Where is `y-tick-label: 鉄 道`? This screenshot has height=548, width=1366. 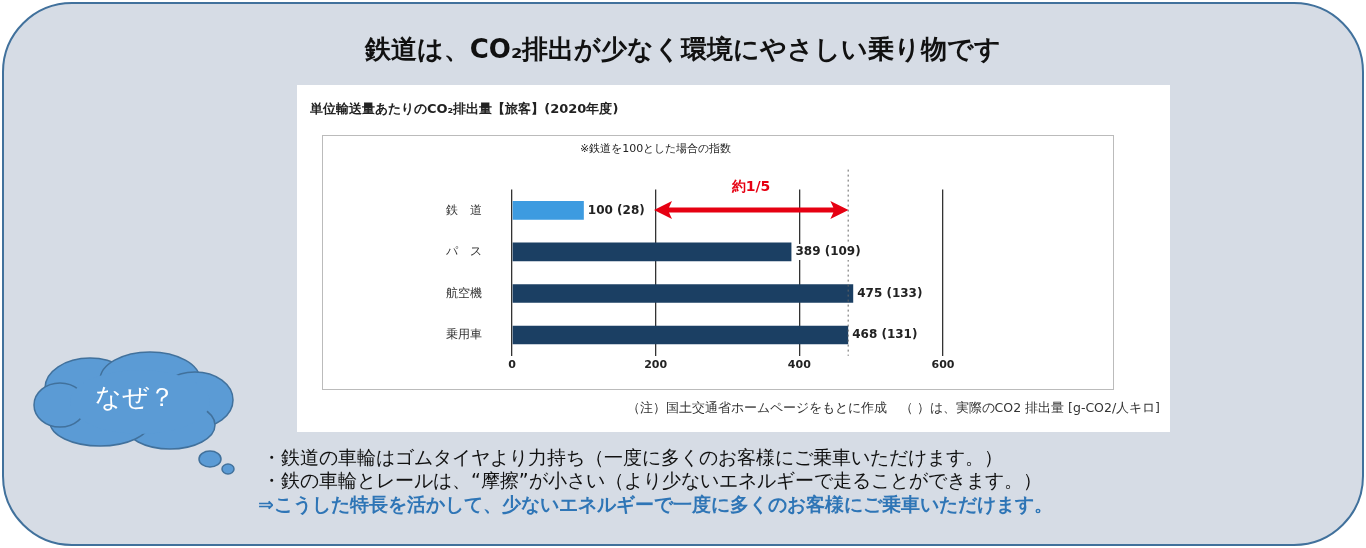
y-tick-label: 鉄 道 is located at coordinates (464, 209).